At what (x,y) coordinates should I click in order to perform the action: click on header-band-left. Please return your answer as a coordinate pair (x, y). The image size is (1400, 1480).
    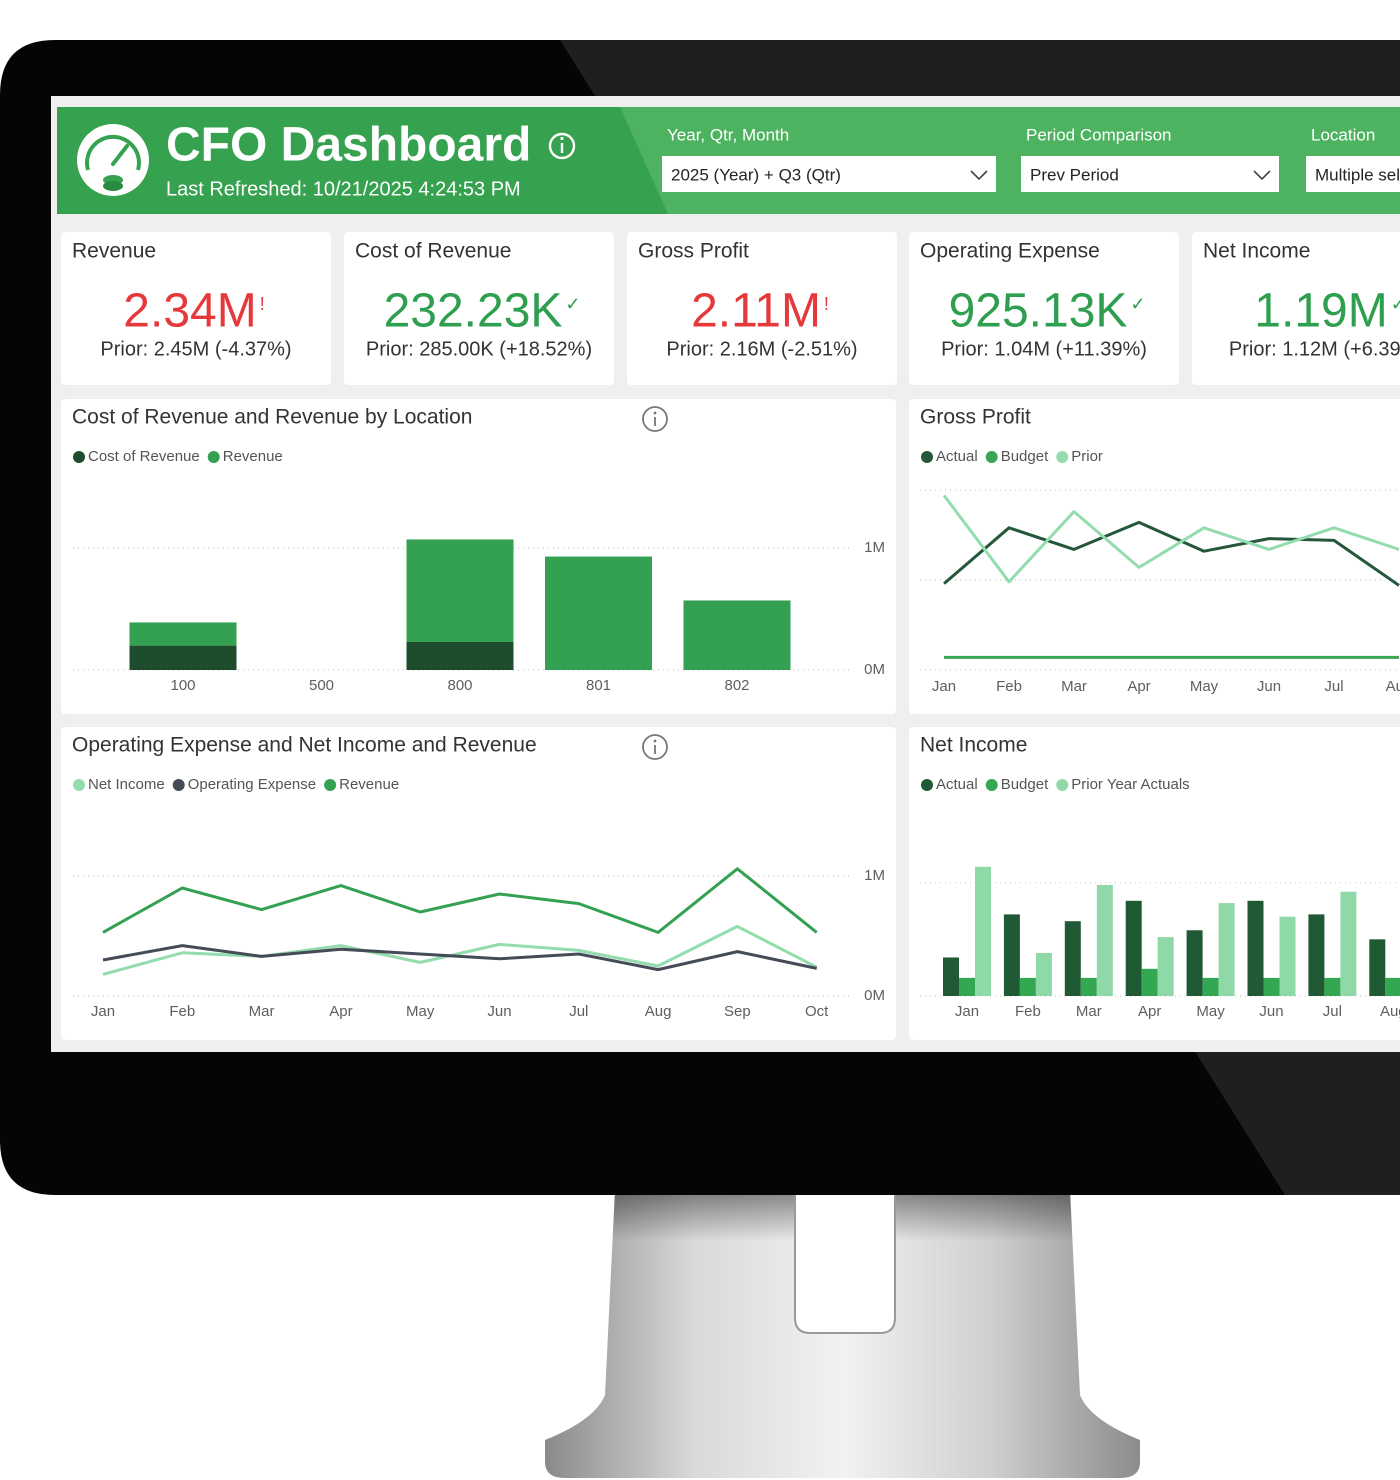
    Looking at the image, I should click on (362, 160).